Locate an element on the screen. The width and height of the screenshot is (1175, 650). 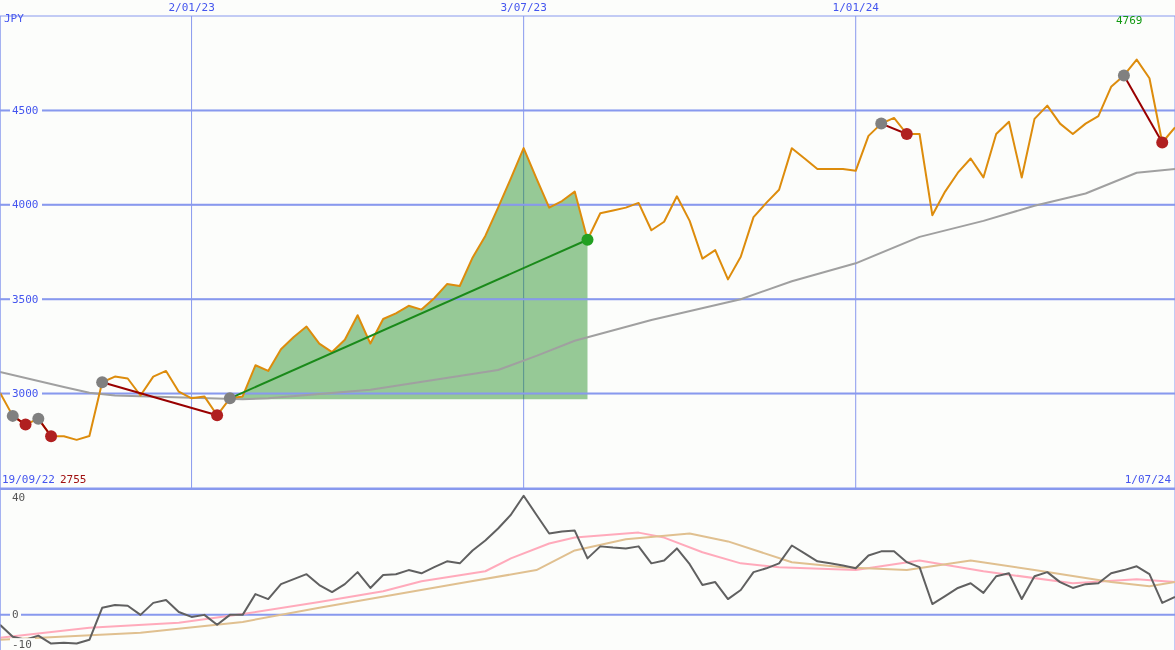
y-tick-label: 4000 is located at coordinates (25, 205).